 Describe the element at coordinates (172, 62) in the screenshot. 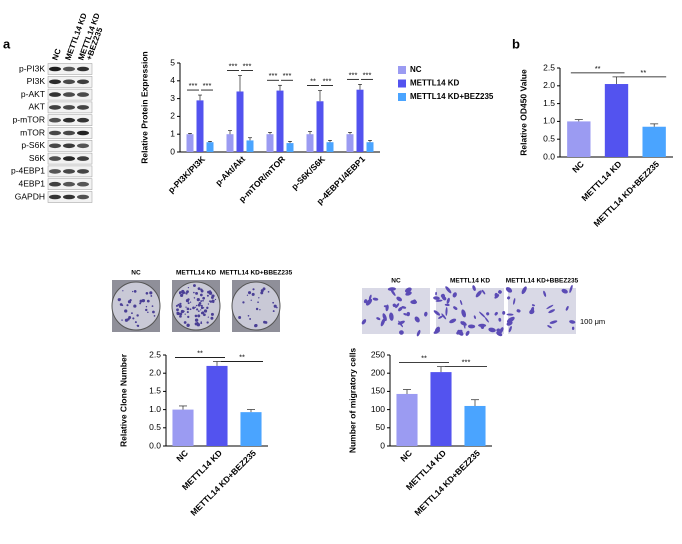

I see `y-tick-label: 5` at that location.